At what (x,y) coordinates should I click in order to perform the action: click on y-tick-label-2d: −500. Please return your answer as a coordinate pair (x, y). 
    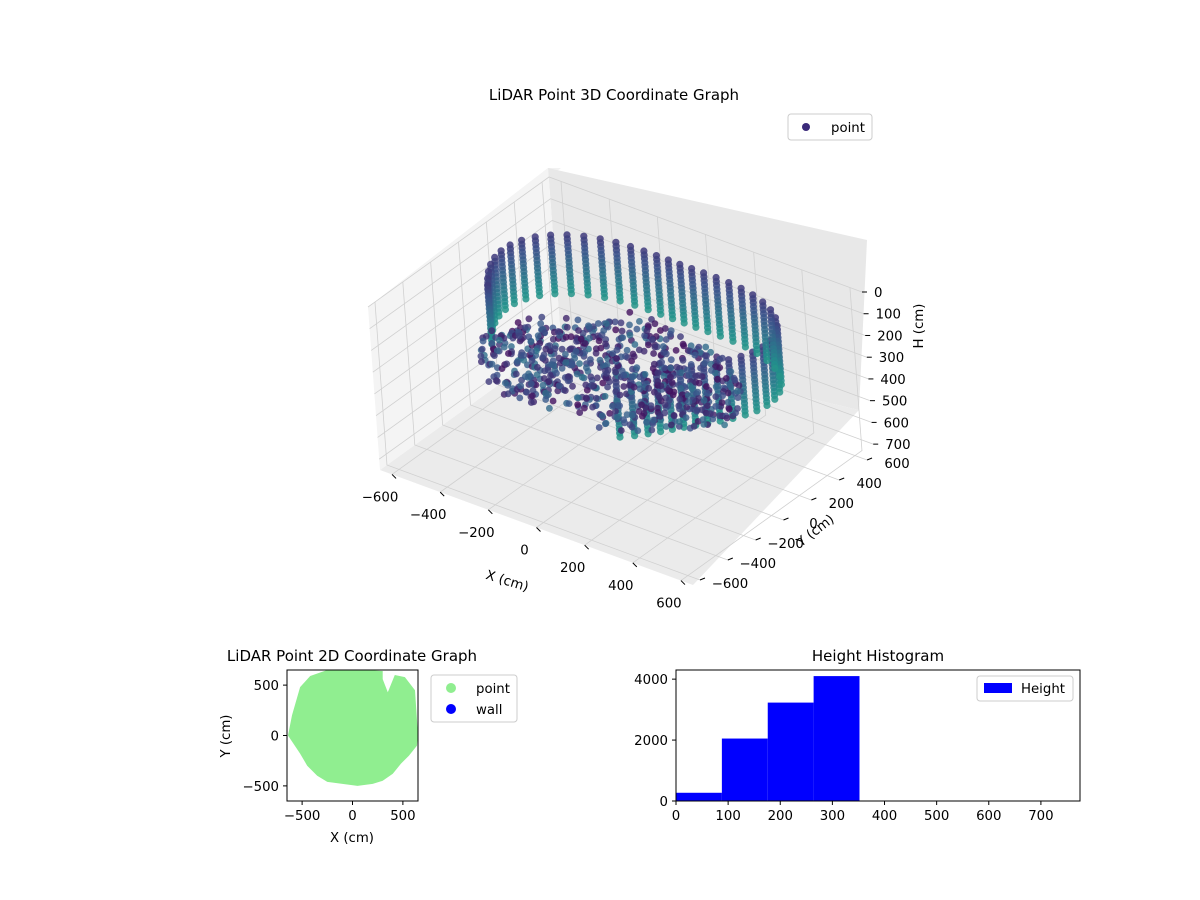
    Looking at the image, I should click on (260, 787).